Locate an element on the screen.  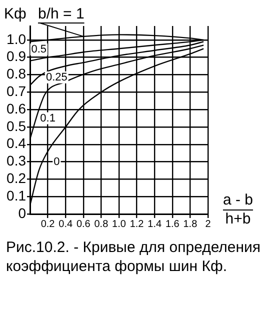
series-label: b/h = 1 is located at coordinates (61, 14).